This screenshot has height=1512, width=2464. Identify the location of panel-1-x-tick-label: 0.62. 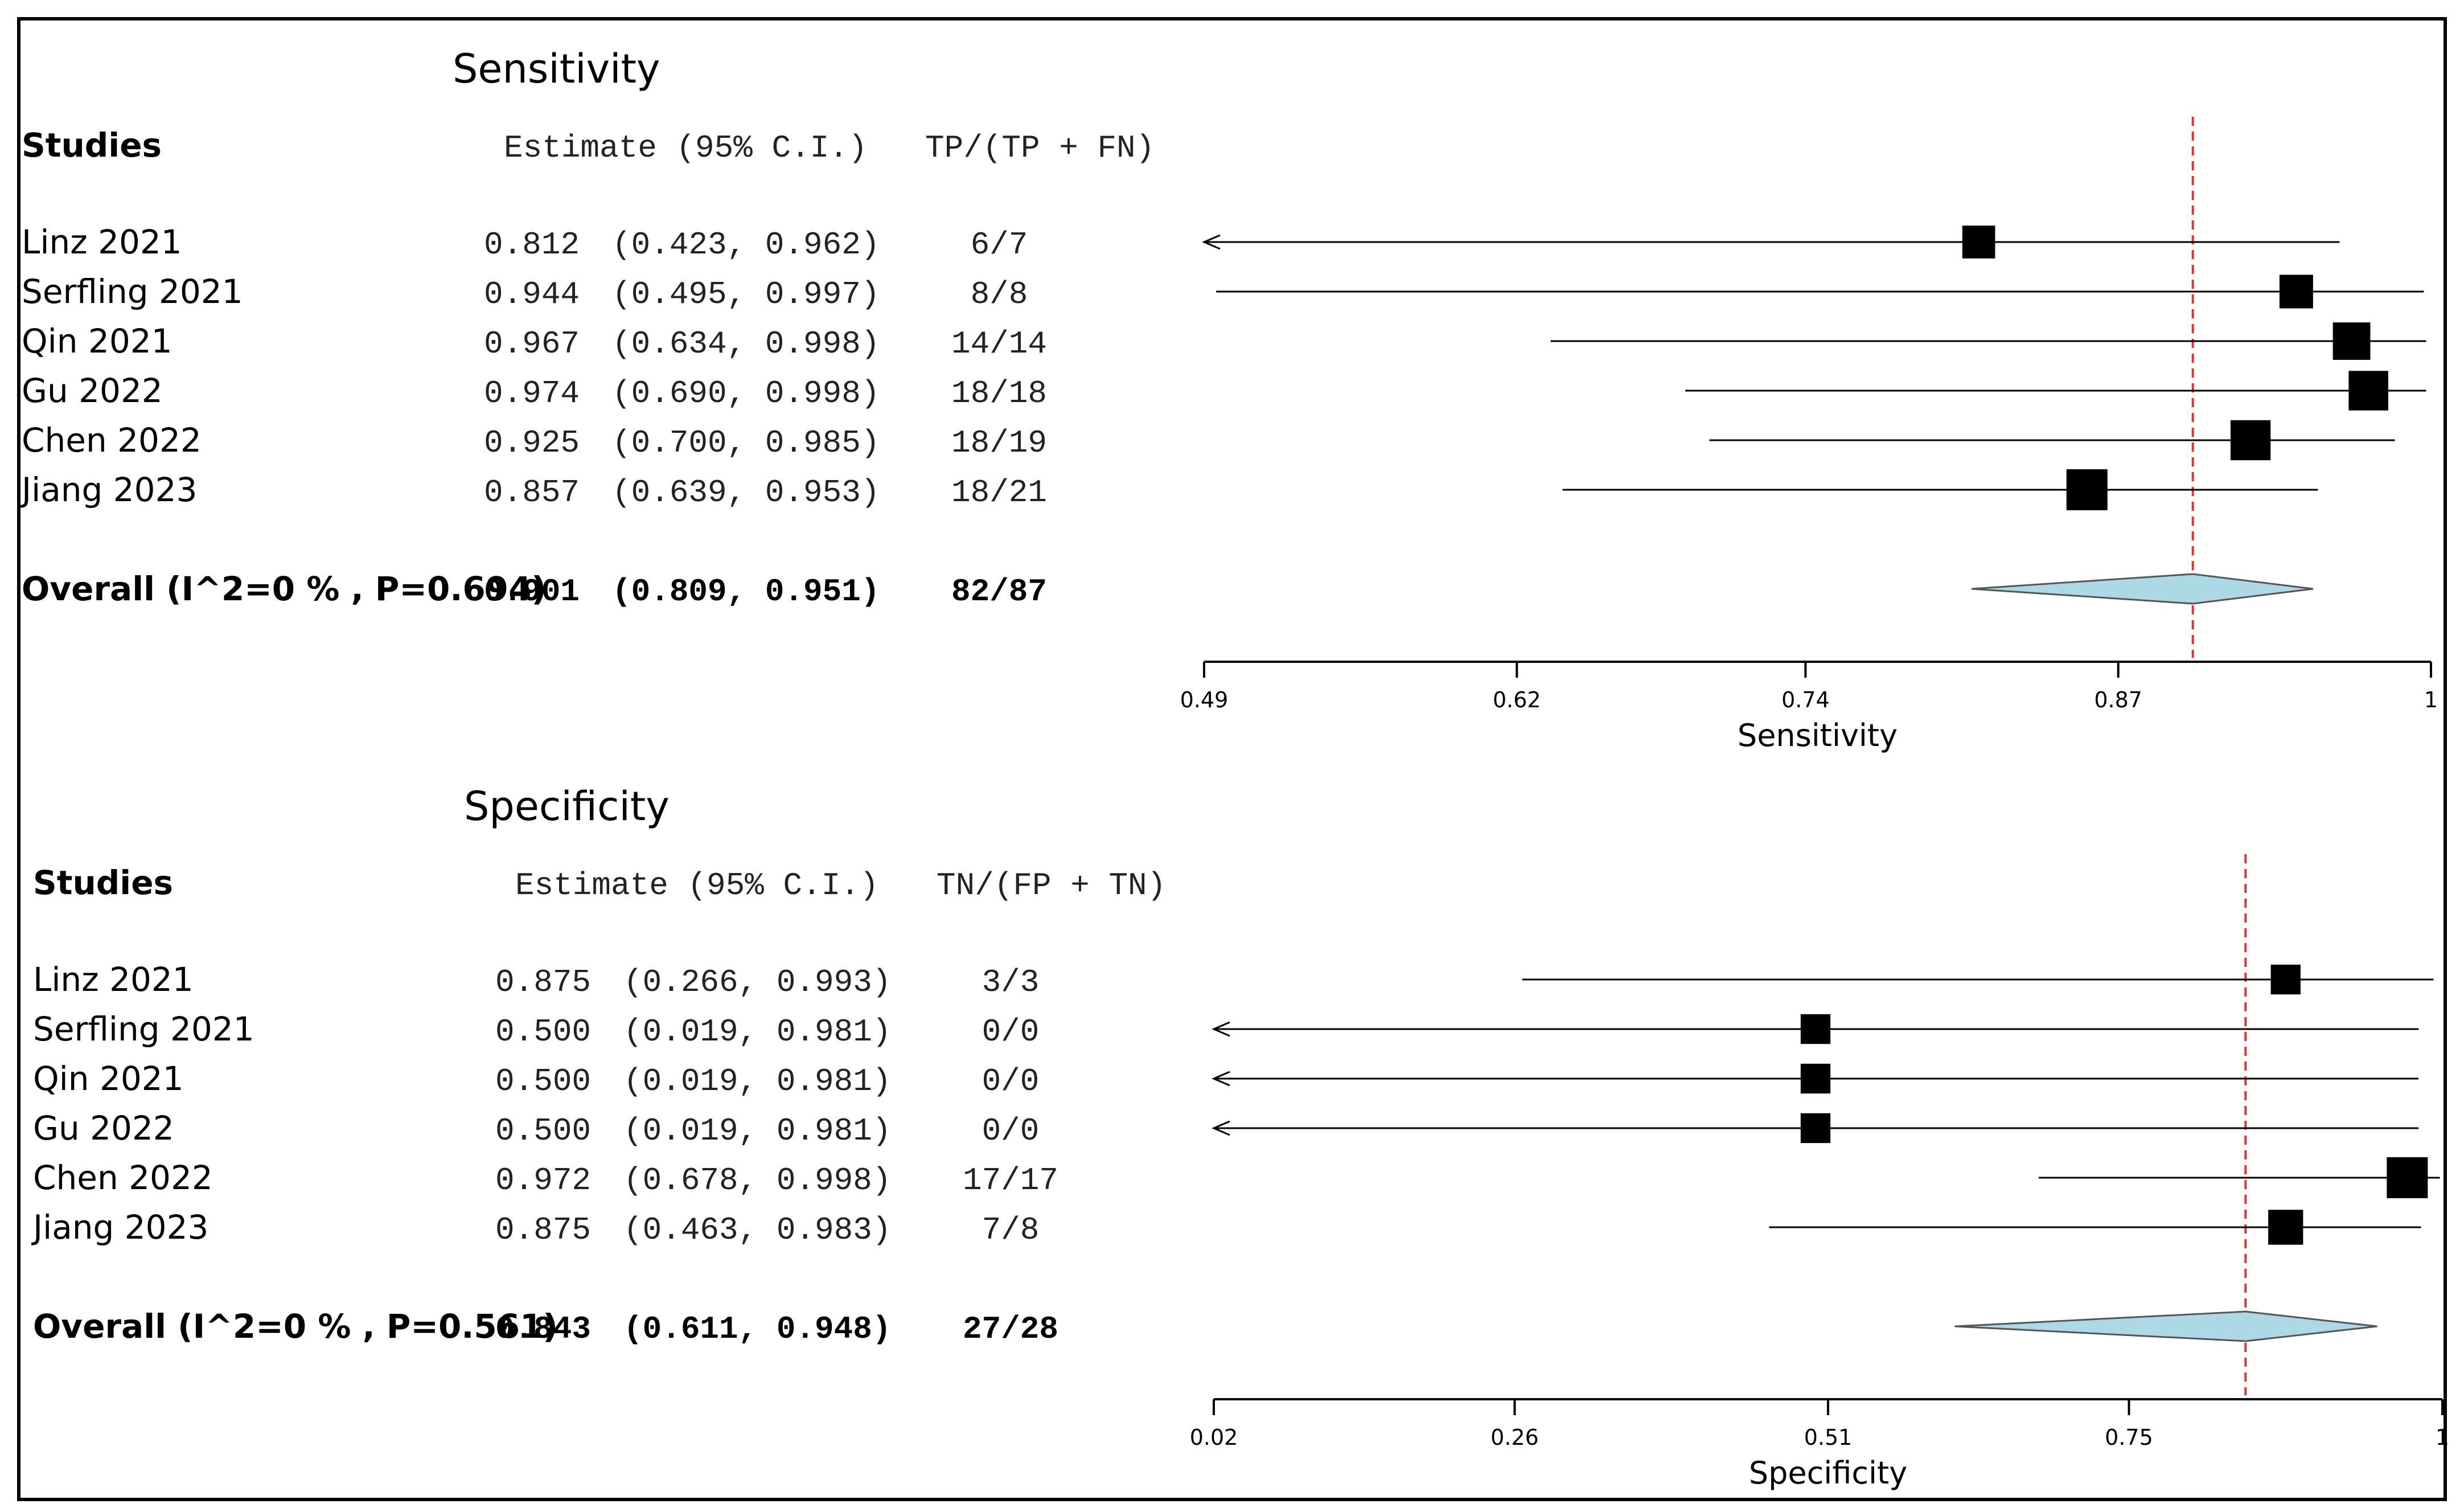
(1517, 699).